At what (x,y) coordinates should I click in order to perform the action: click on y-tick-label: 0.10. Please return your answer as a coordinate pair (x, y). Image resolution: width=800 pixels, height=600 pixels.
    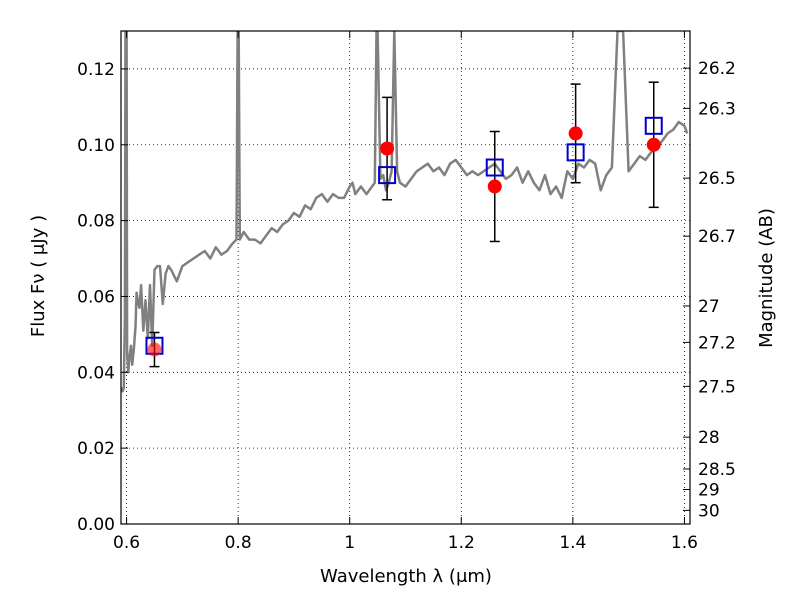
    Looking at the image, I should click on (96, 146).